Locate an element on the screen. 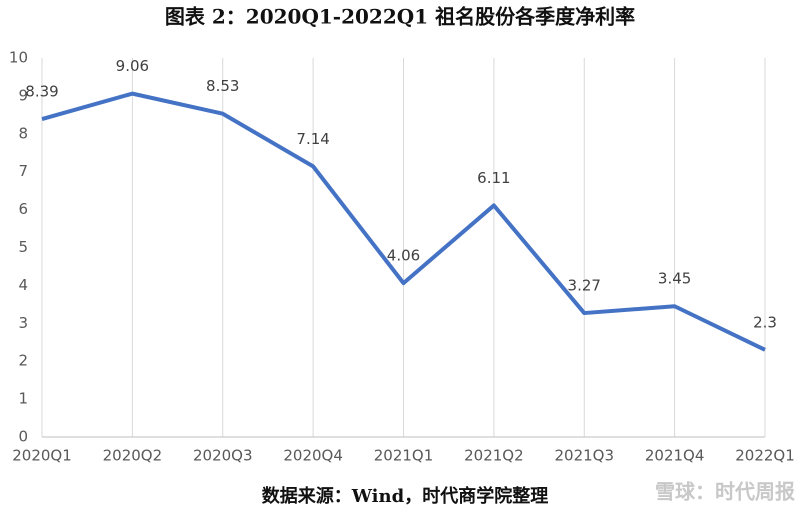 The image size is (800, 516). data-label: 4.06 is located at coordinates (403, 256).